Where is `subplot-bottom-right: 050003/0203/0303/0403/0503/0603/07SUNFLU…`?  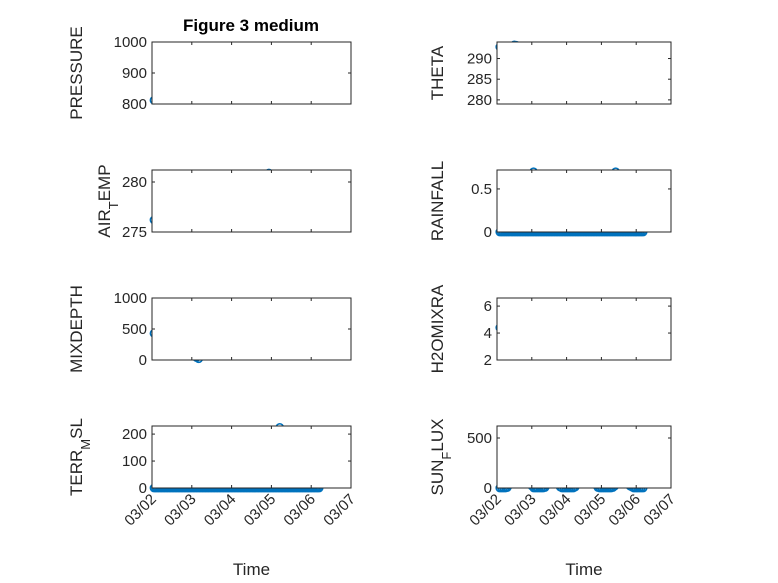 subplot-bottom-right: 050003/0203/0303/0403/0503/0603/07SUNFLU… is located at coordinates (553, 499).